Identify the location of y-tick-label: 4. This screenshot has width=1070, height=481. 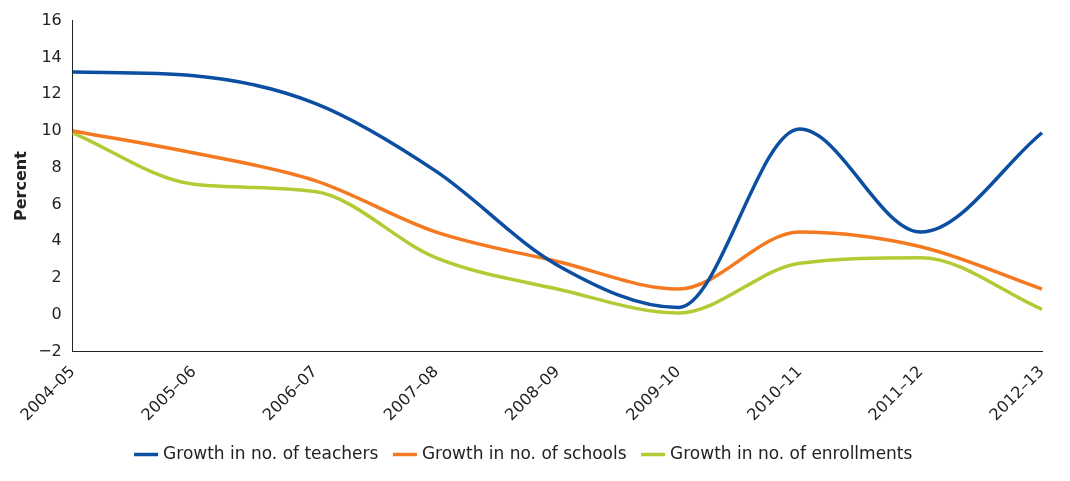
(56, 240).